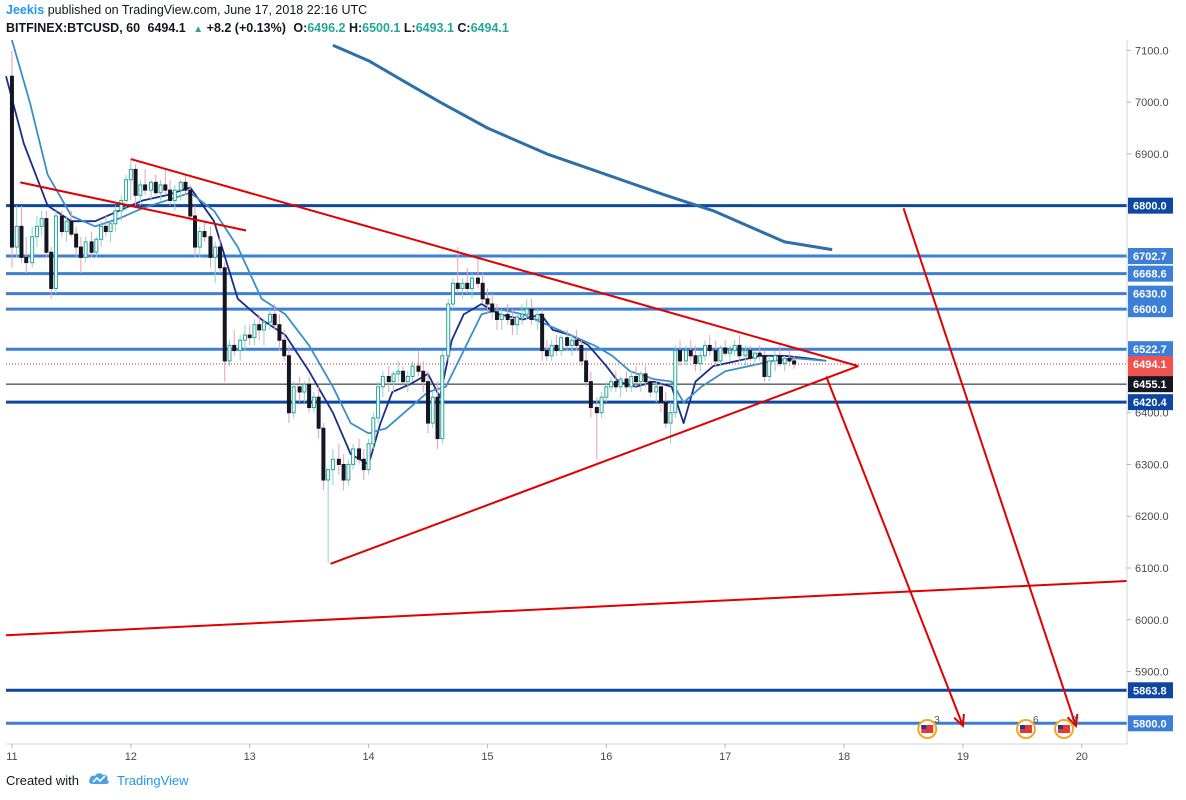  What do you see at coordinates (1150, 275) in the screenshot?
I see `price-label-text: 6668.6` at bounding box center [1150, 275].